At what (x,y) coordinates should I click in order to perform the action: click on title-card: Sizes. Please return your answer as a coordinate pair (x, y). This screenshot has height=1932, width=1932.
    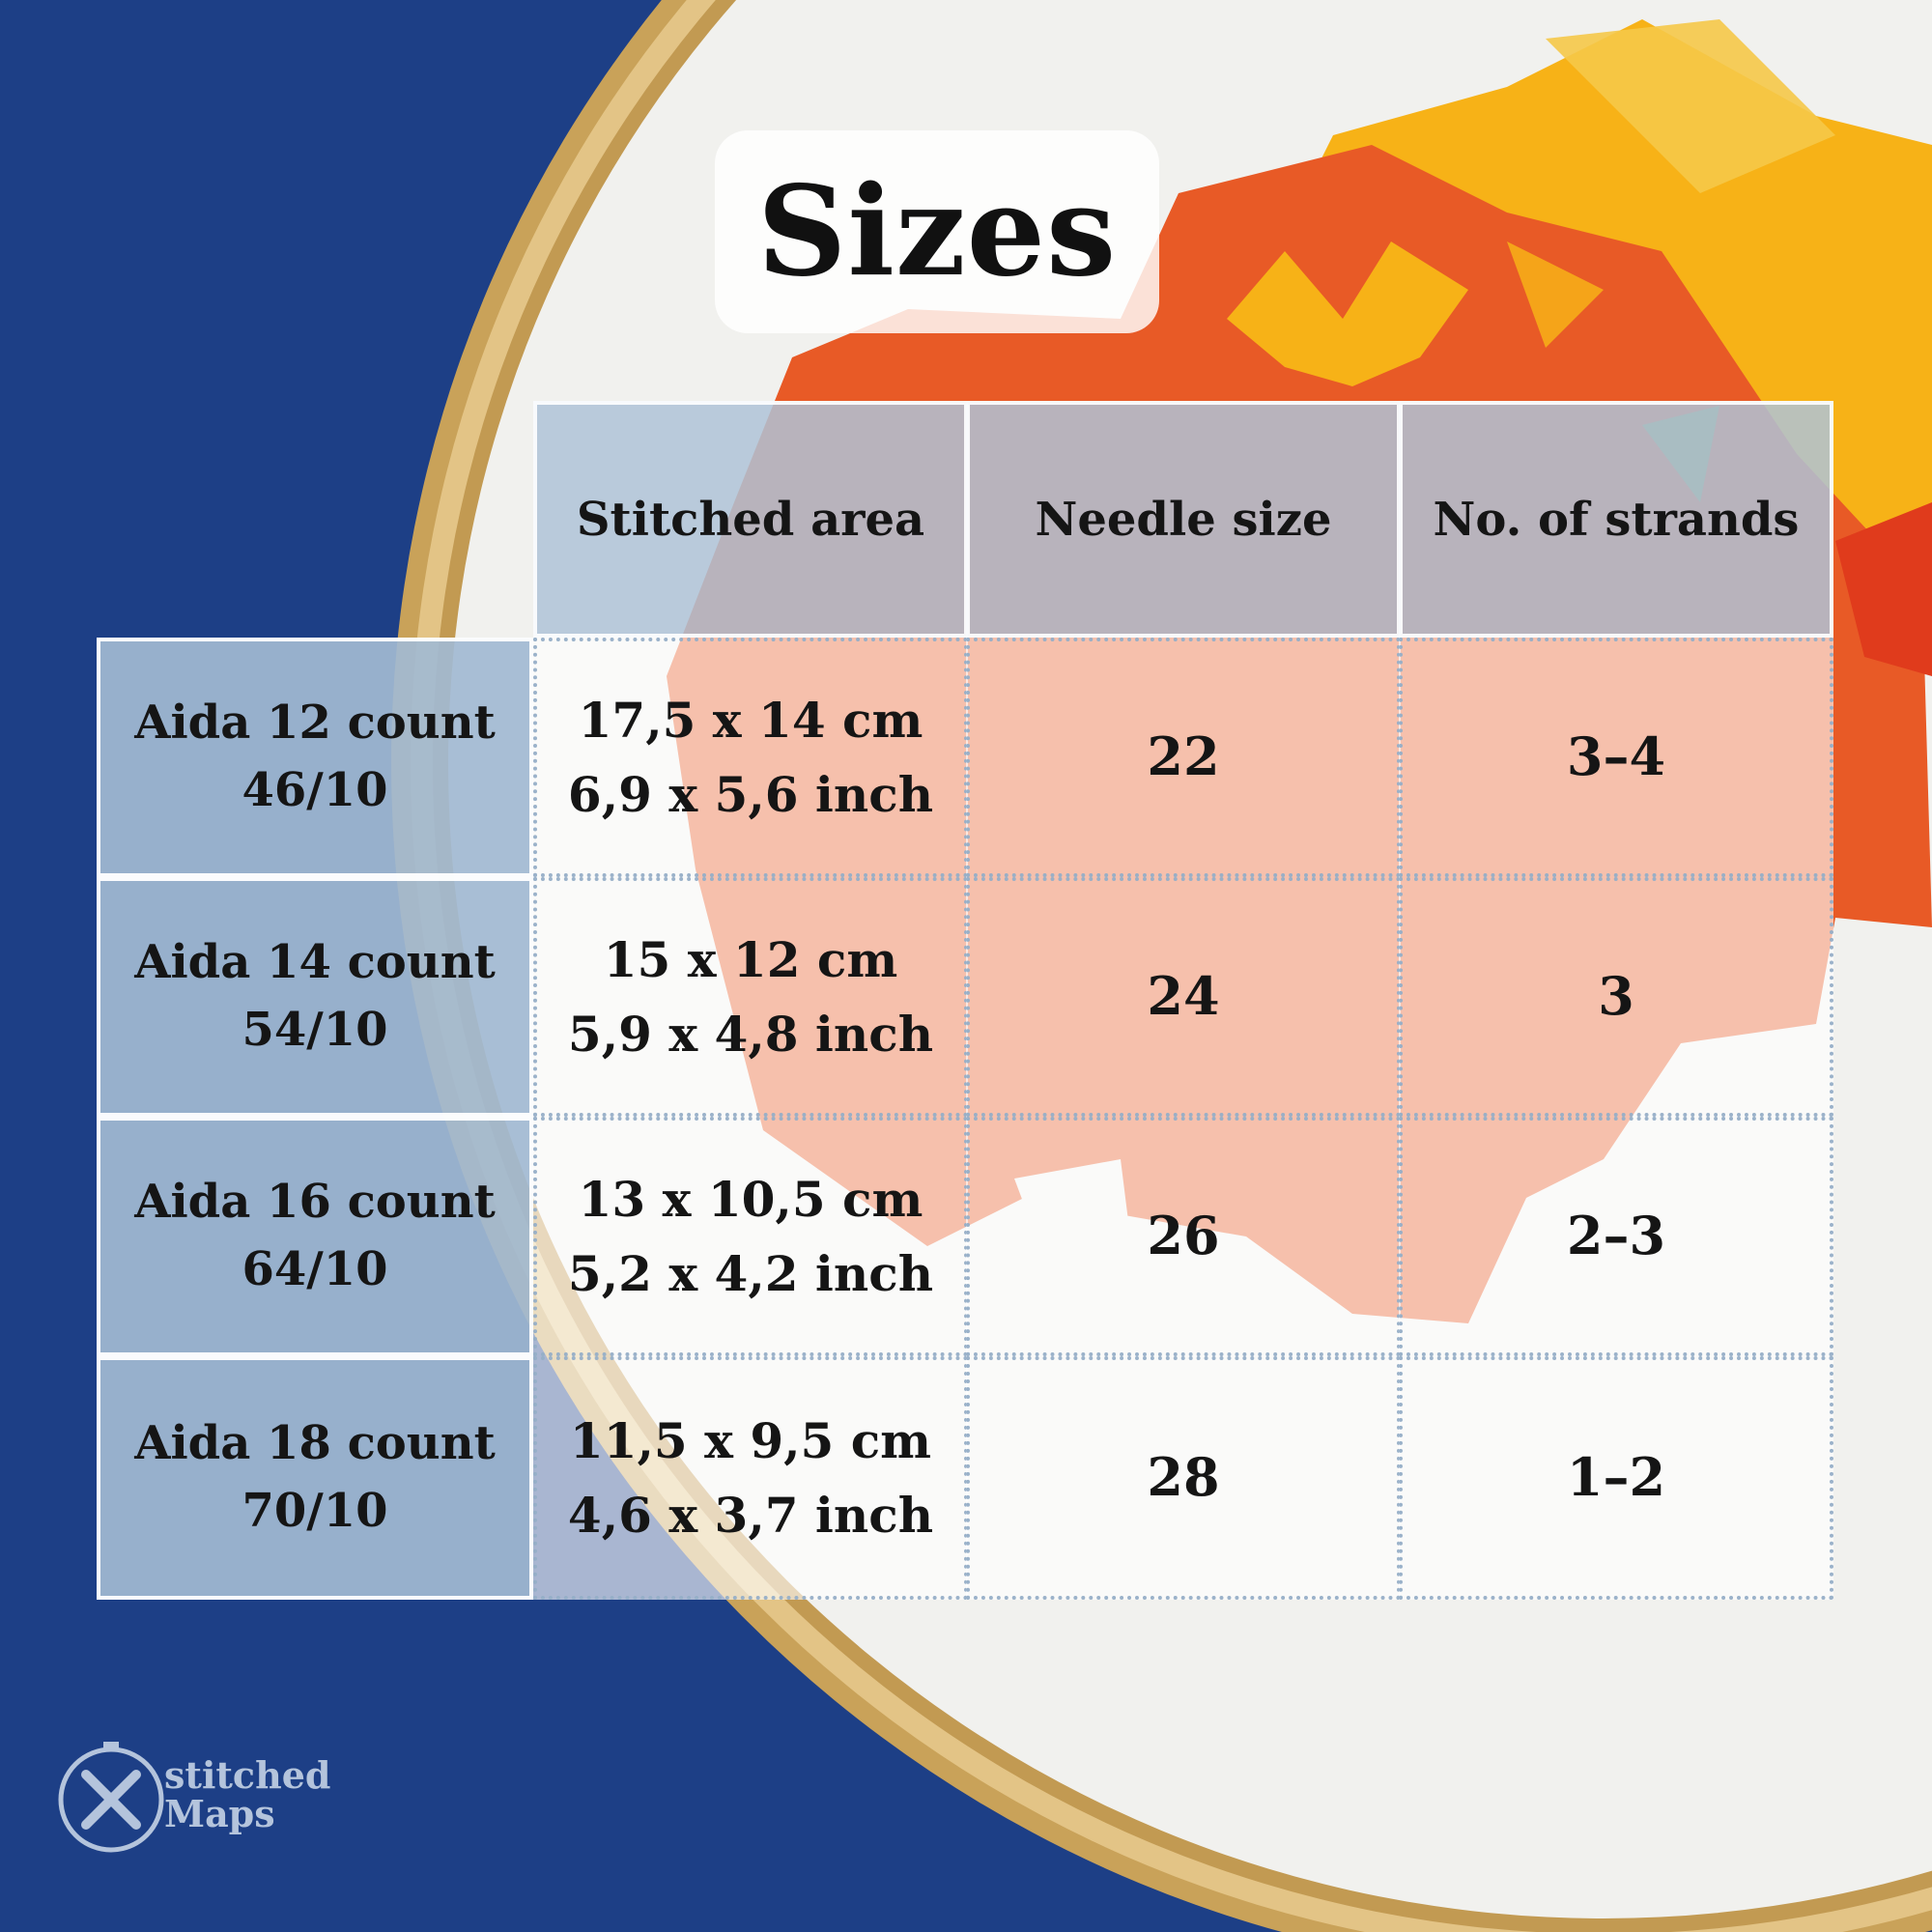
    Looking at the image, I should click on (937, 231).